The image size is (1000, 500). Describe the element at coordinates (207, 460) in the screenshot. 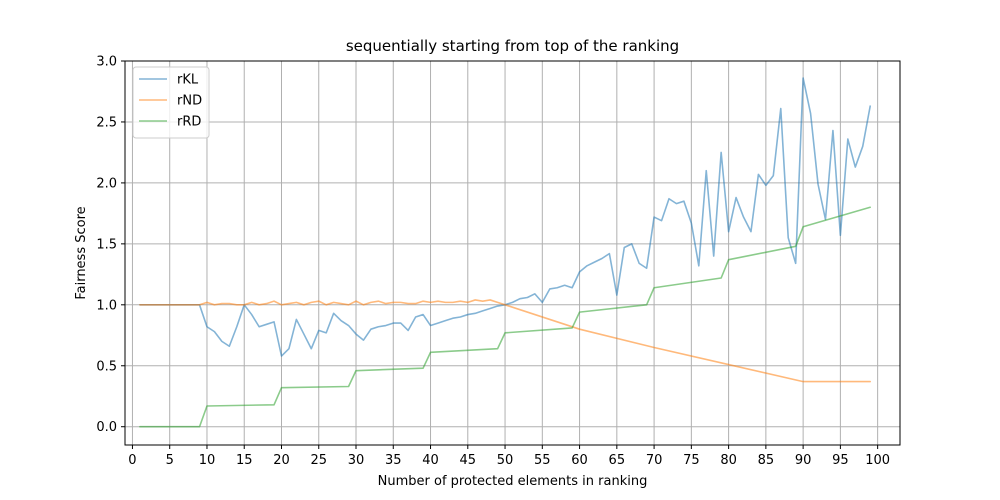

I see `x-tick-label: 10` at that location.